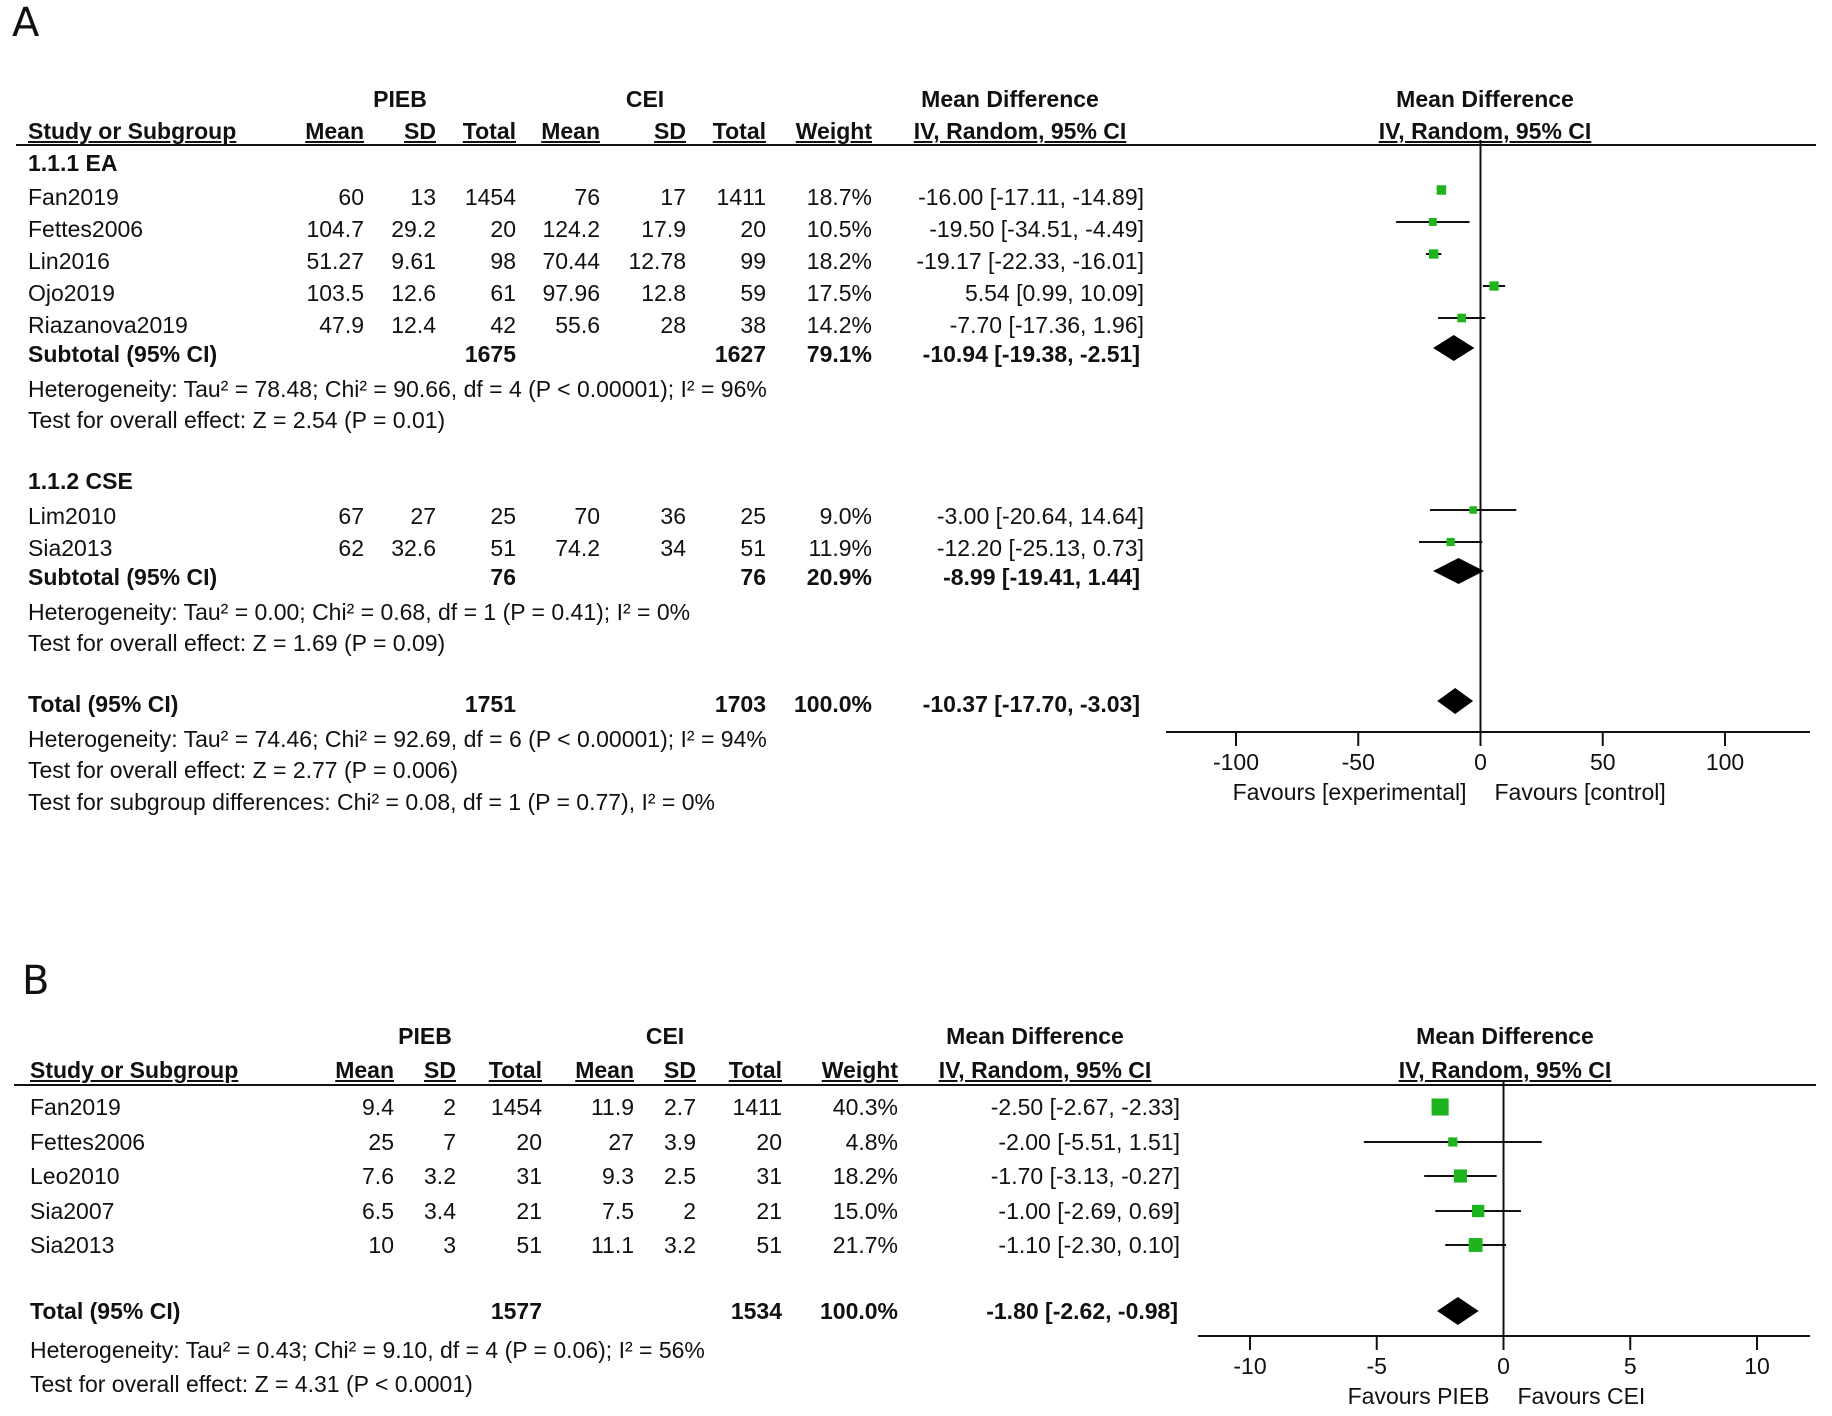 This screenshot has width=1832, height=1416. What do you see at coordinates (1040, 516) in the screenshot?
I see `md-ci: -3.00 [-20.64, 14.64]` at bounding box center [1040, 516].